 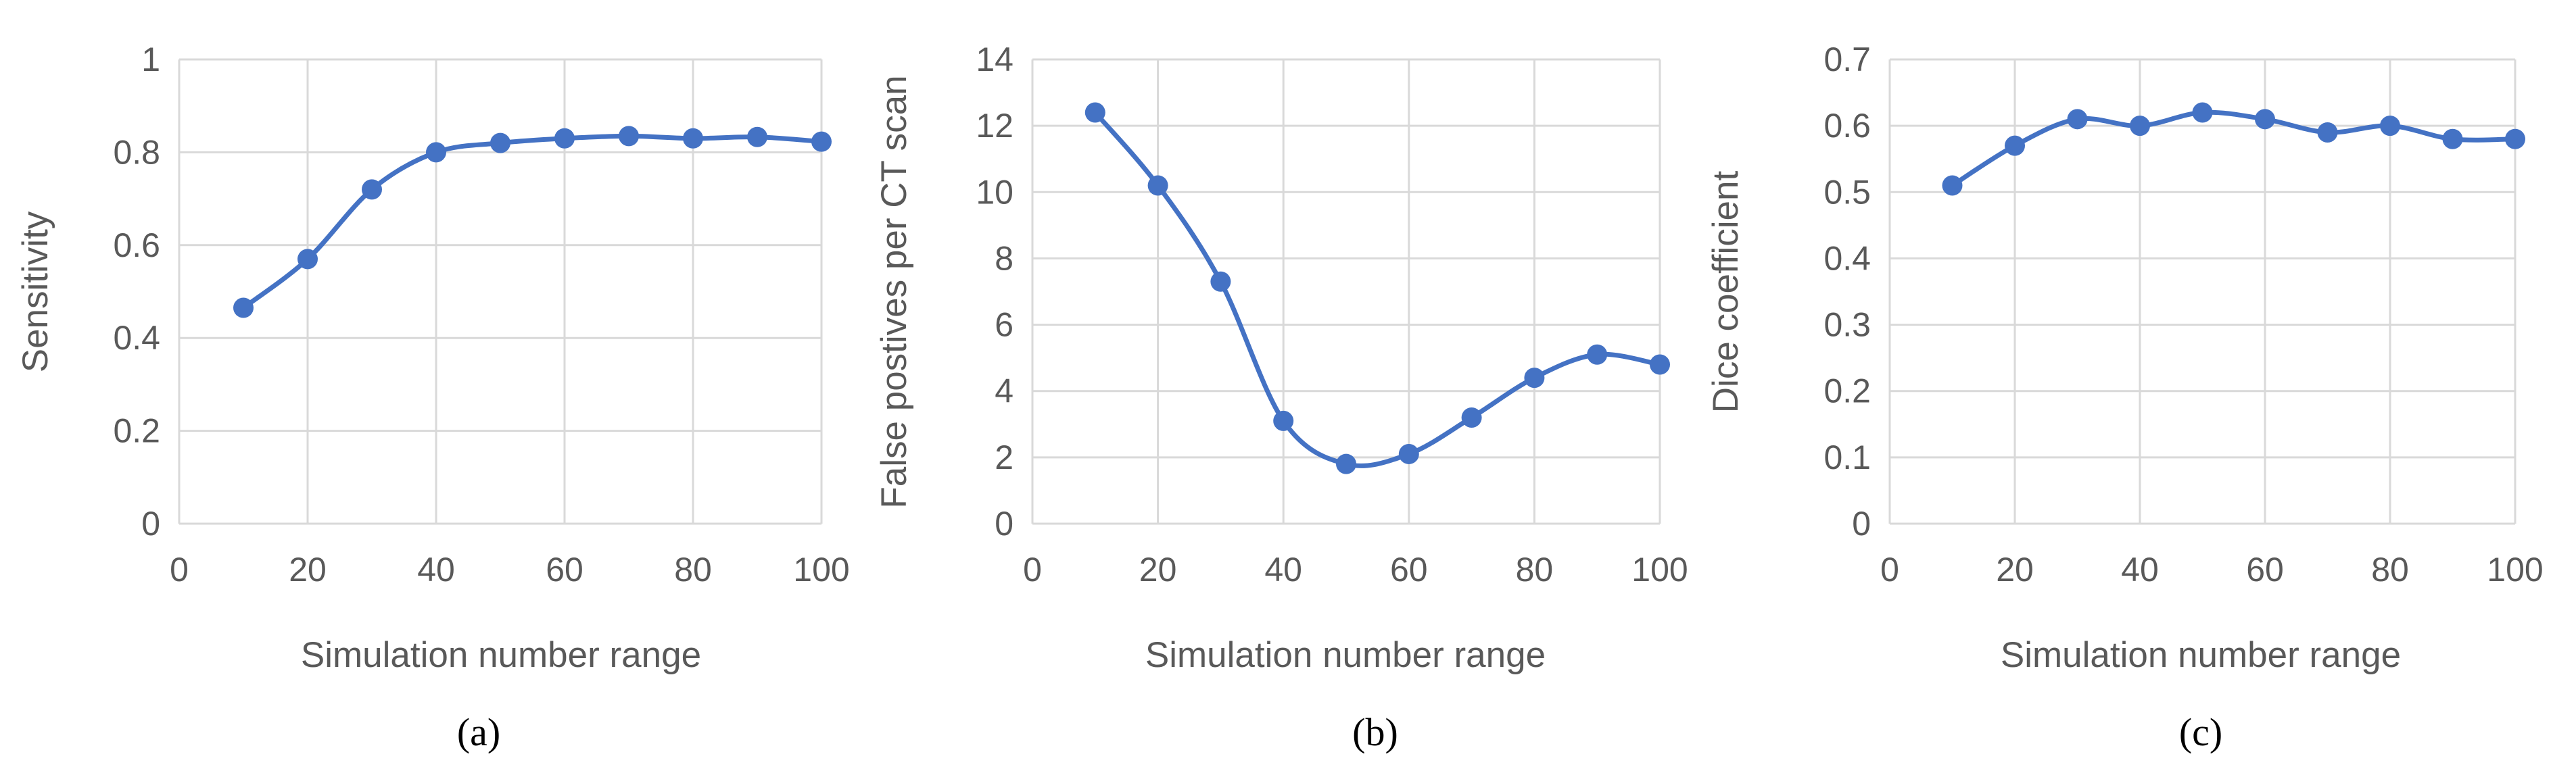 What do you see at coordinates (150, 59) in the screenshot?
I see `y-tick-label-a-5: 1` at bounding box center [150, 59].